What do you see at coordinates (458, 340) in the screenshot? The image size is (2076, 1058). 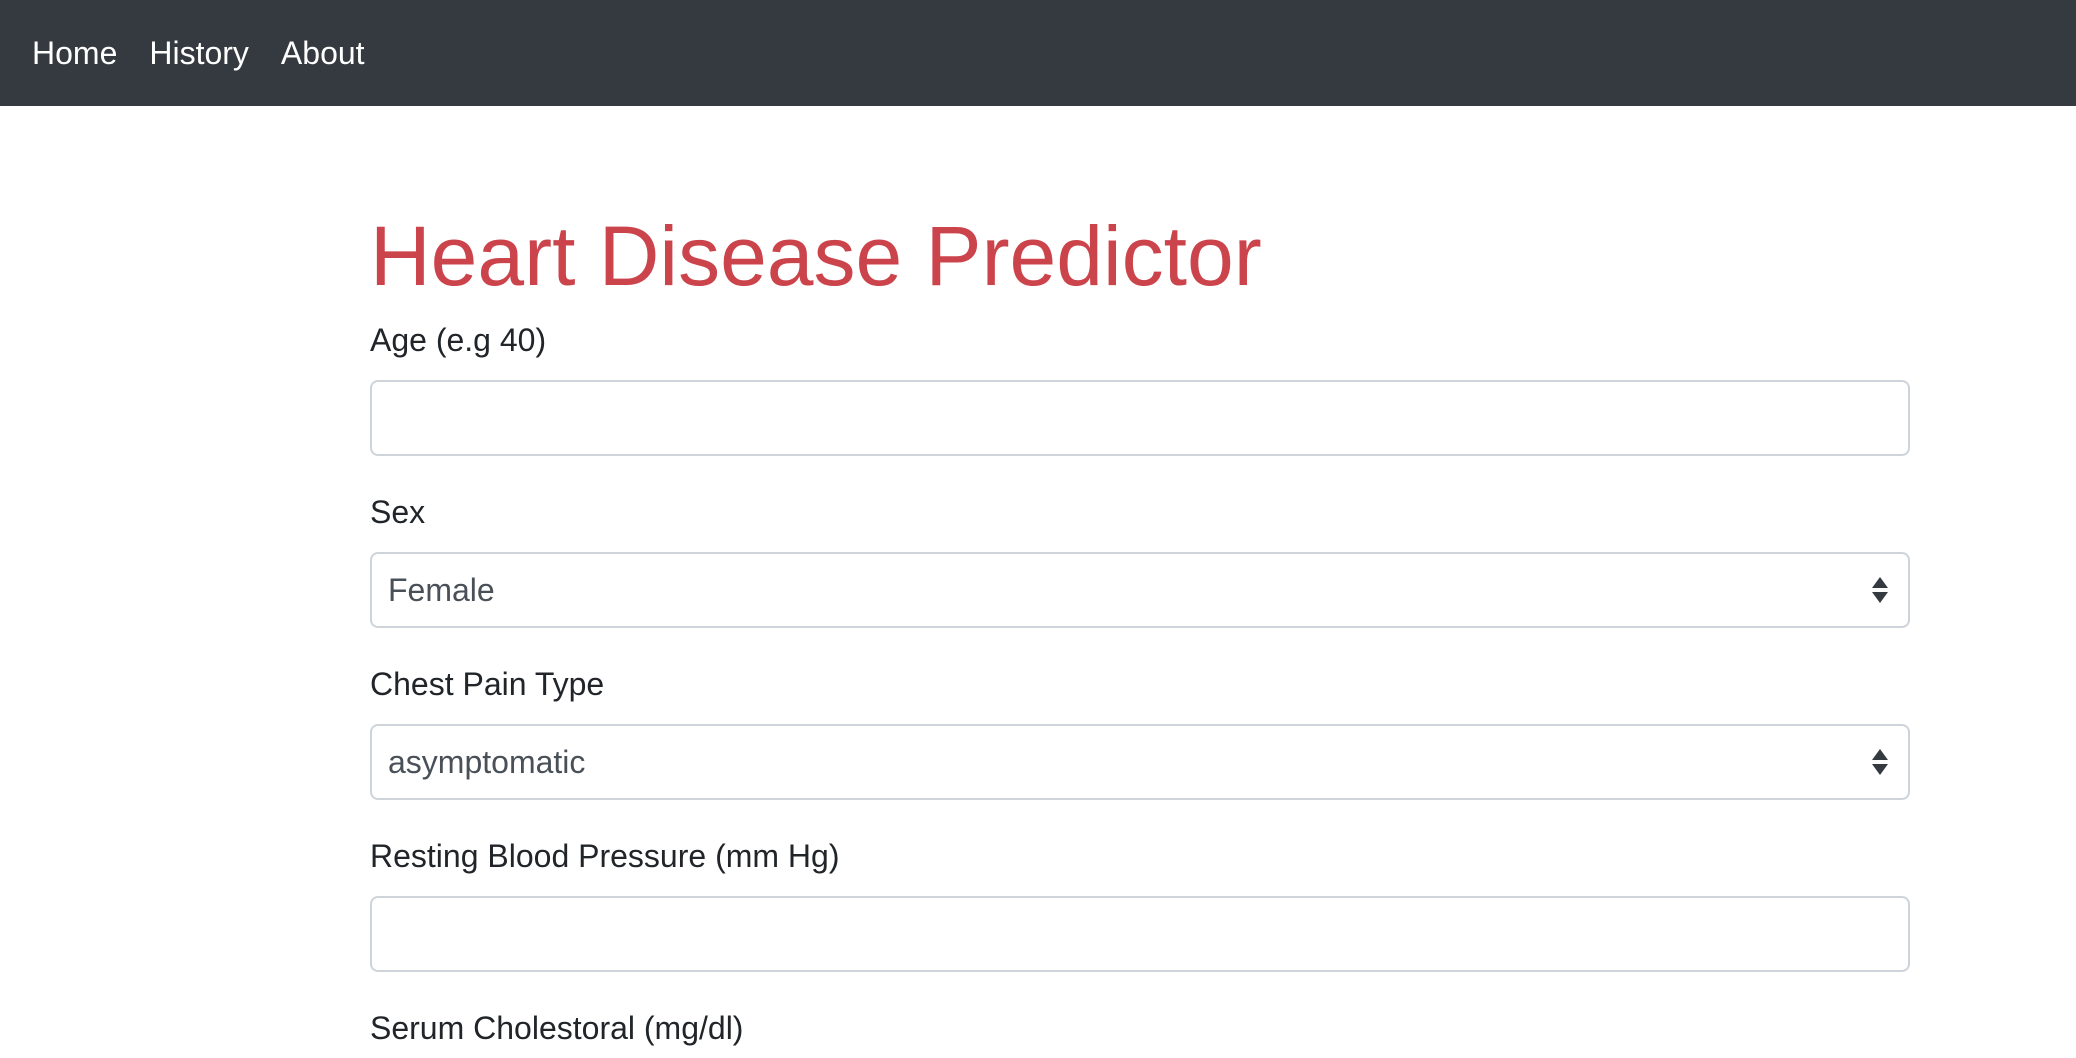 I see `age-label: Age (e.g 40)` at bounding box center [458, 340].